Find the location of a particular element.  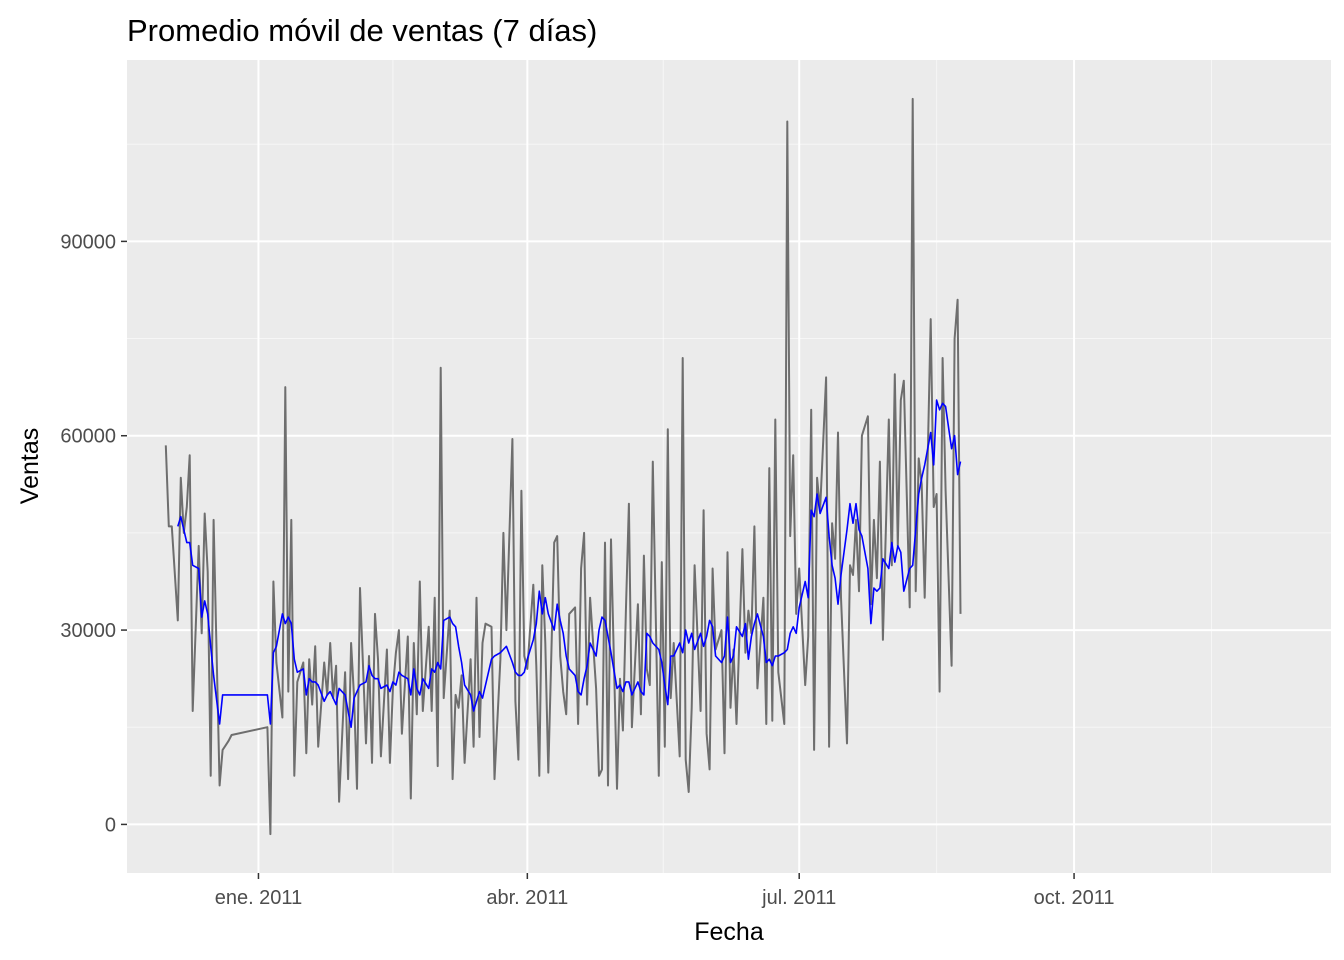

chart-title: Promedio móvil de ventas (7 días) is located at coordinates (362, 30).